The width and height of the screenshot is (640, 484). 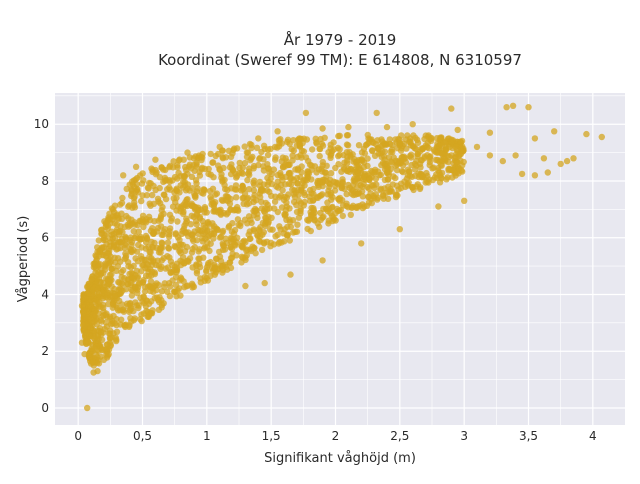 What do you see at coordinates (464, 436) in the screenshot?
I see `x-tick-label: 3` at bounding box center [464, 436].